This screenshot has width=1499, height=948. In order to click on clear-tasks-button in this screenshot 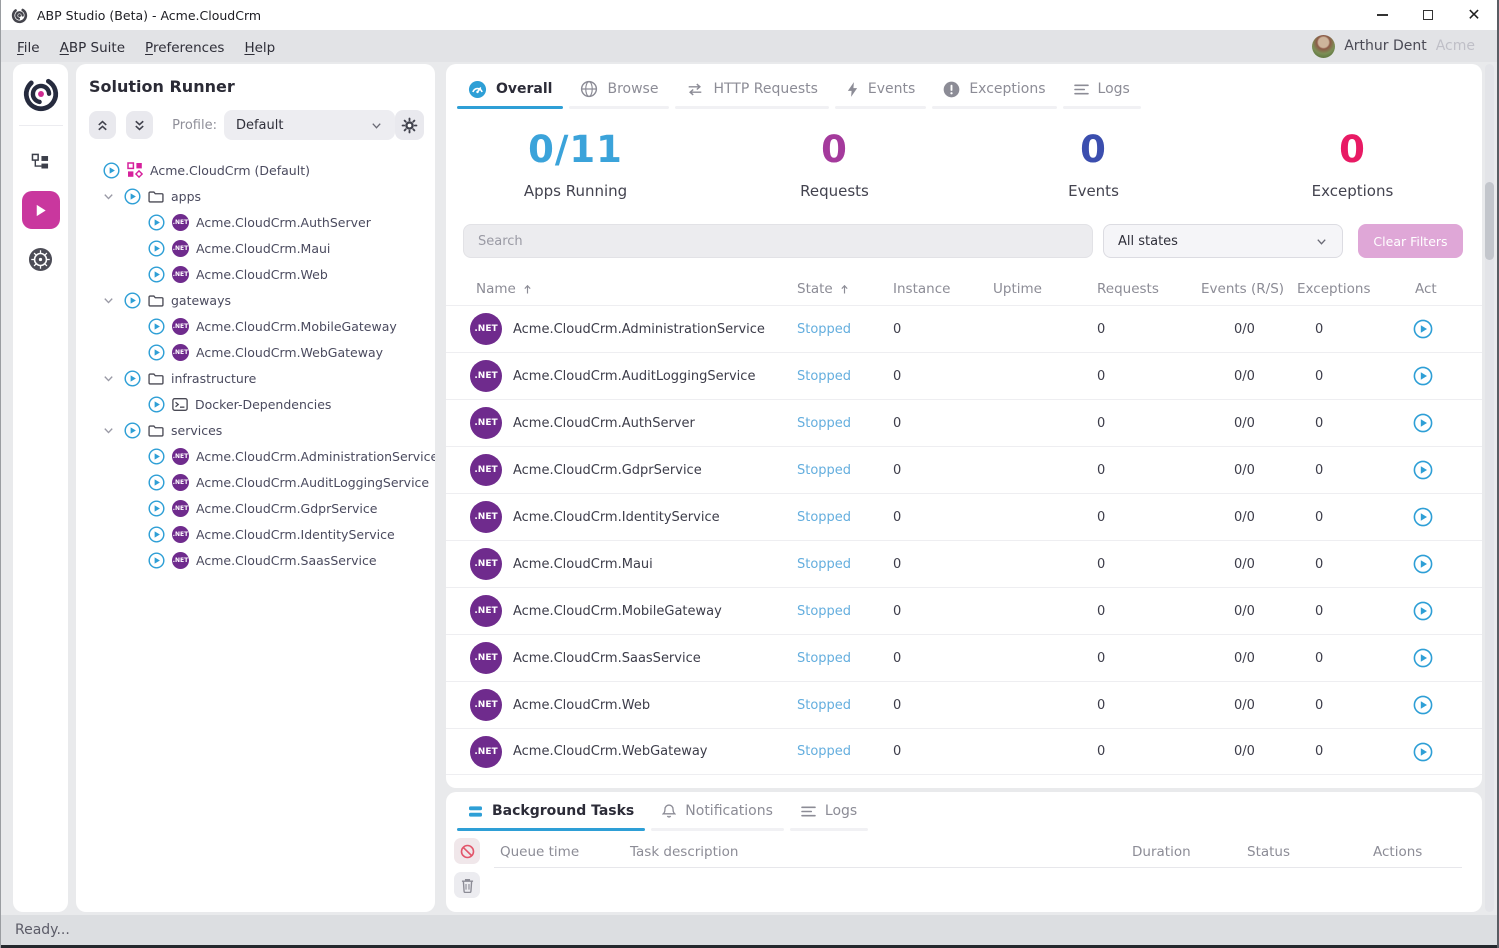, I will do `click(467, 885)`.